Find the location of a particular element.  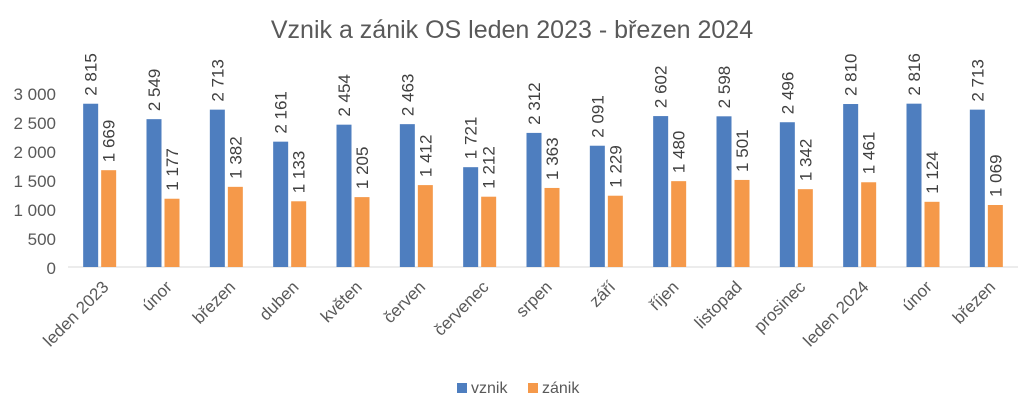

y-tick-label: 1 500 is located at coordinates (34, 181).